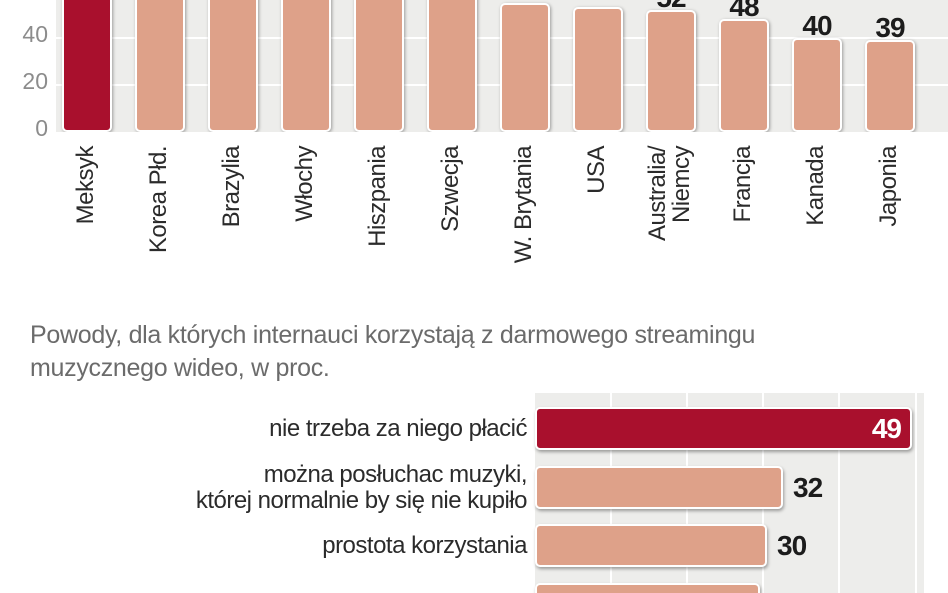 This screenshot has height=593, width=948. Describe the element at coordinates (306, 66) in the screenshot. I see `bar-wlochy` at that location.